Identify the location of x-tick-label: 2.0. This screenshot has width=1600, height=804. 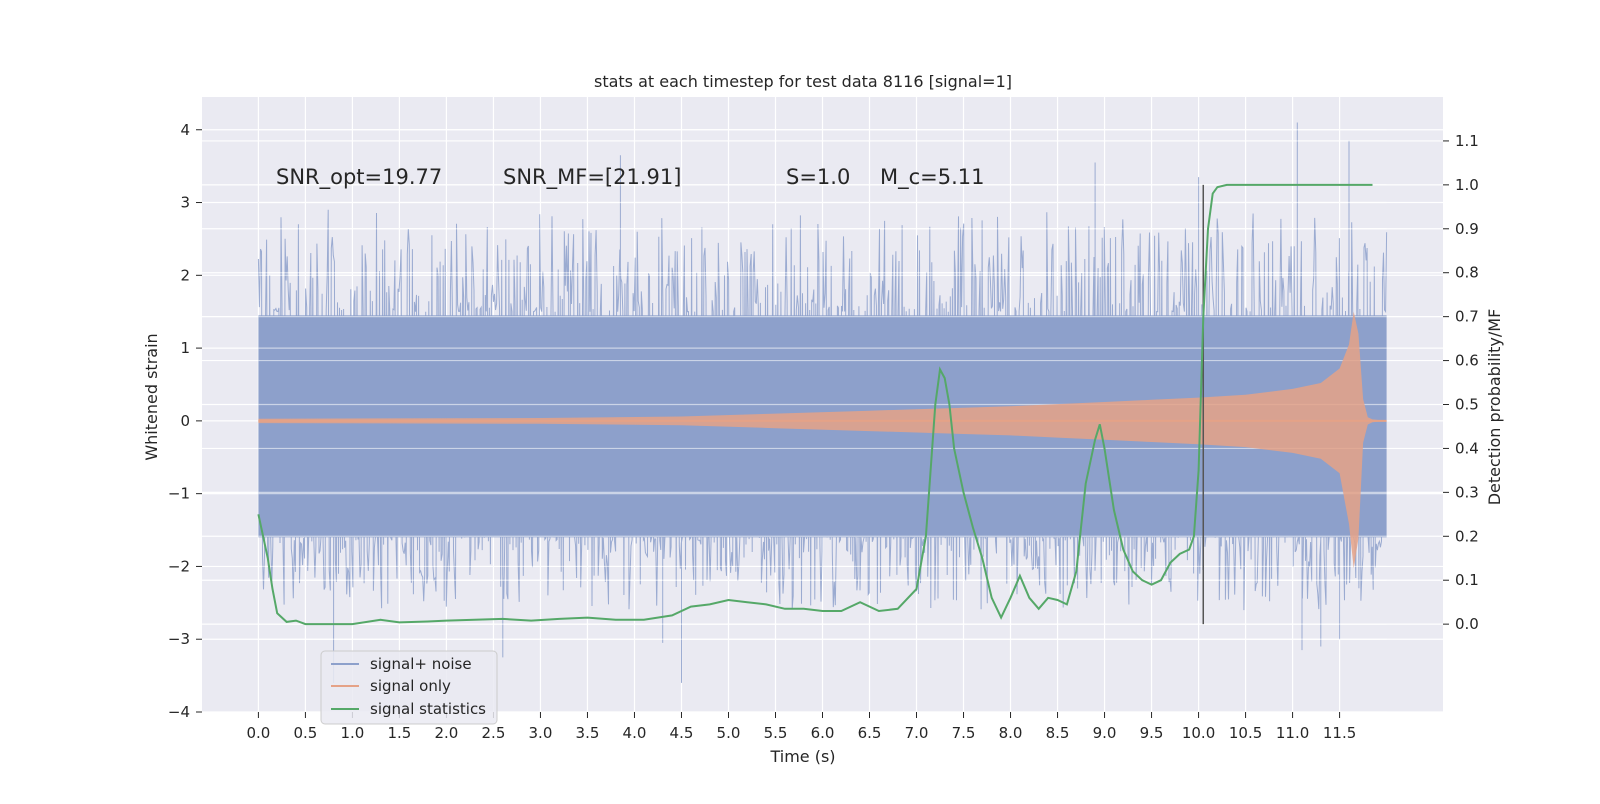
(447, 733).